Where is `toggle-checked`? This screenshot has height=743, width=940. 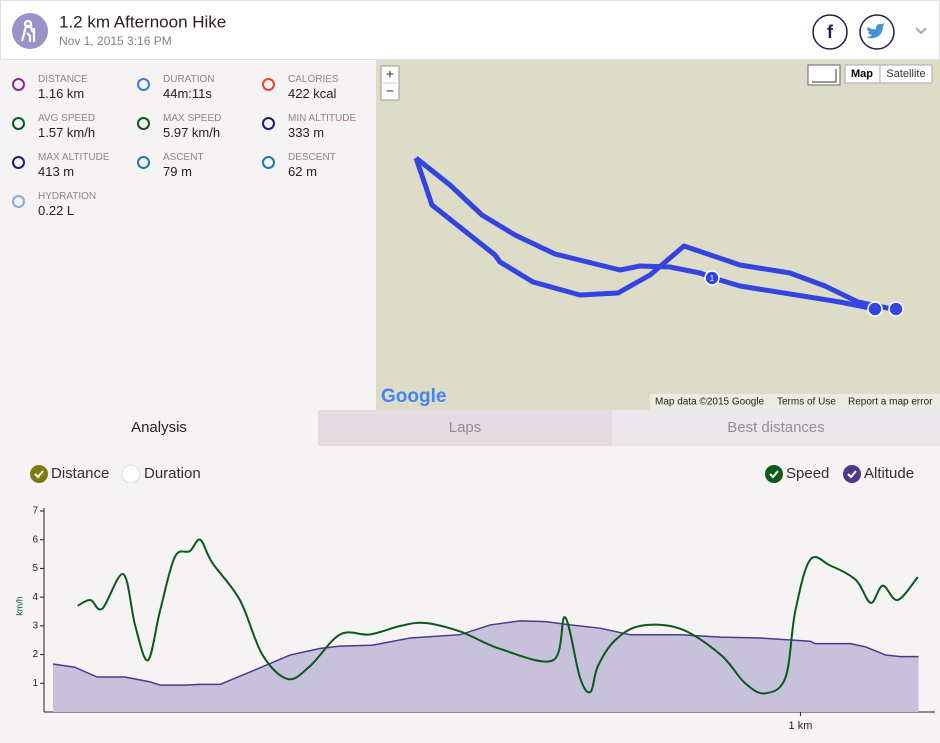 toggle-checked is located at coordinates (39, 474).